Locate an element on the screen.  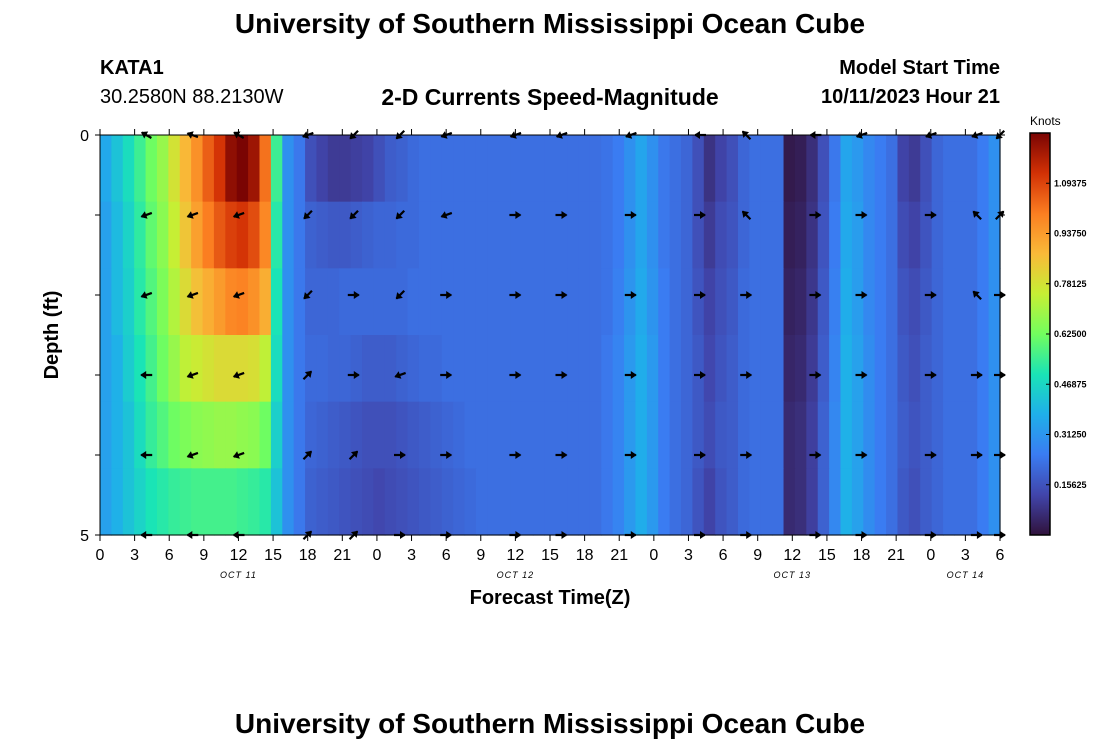
station-id: KATA1 is located at coordinates (132, 68).